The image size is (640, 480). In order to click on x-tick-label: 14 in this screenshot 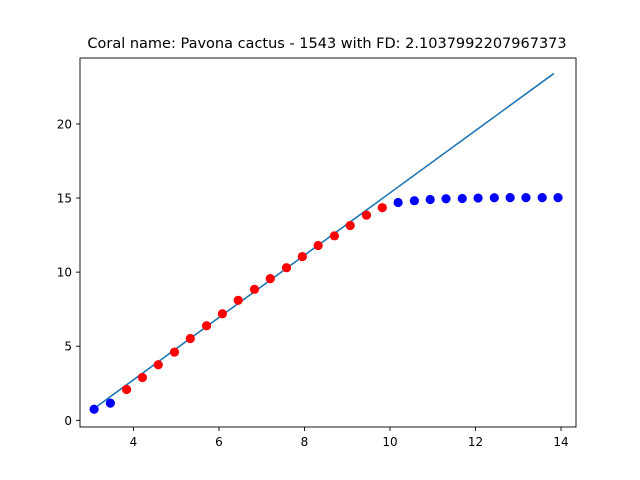, I will do `click(560, 442)`.